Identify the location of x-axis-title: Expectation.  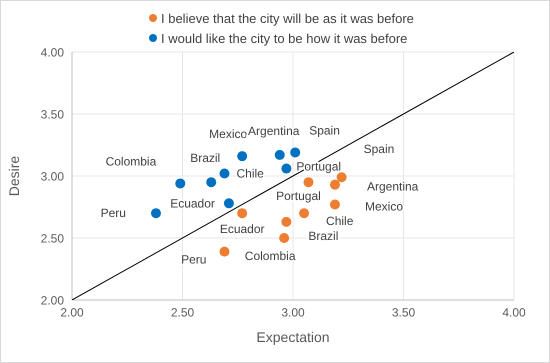
(293, 337).